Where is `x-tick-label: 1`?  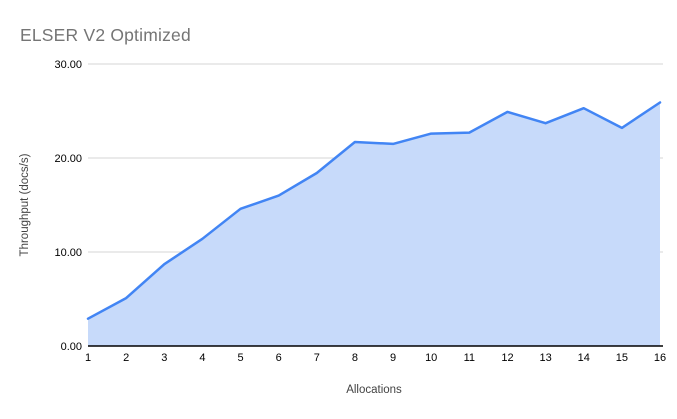
x-tick-label: 1 is located at coordinates (88, 358).